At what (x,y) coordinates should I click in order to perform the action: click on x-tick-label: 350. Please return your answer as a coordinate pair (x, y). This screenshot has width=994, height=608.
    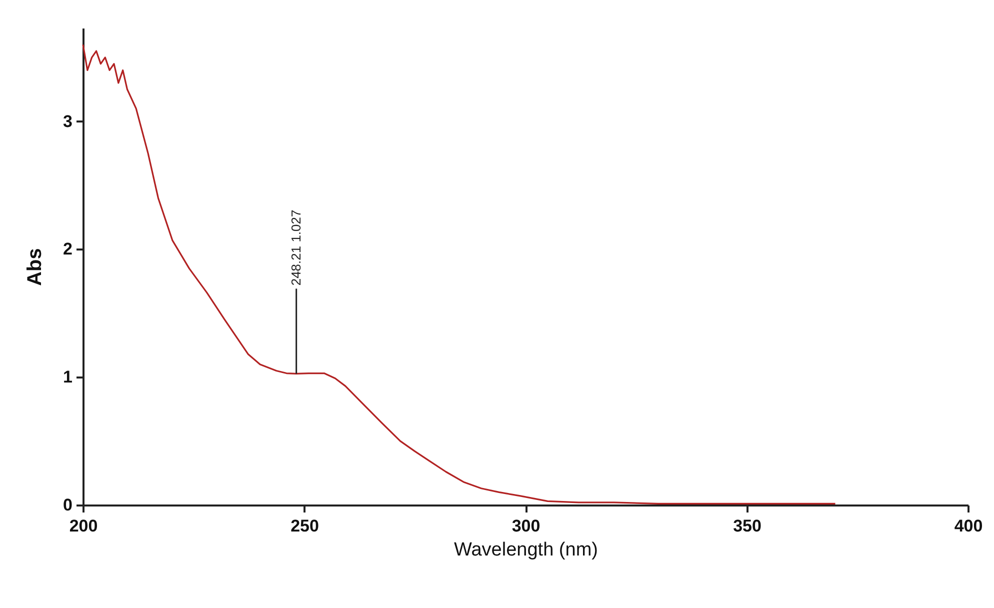
    Looking at the image, I should click on (747, 526).